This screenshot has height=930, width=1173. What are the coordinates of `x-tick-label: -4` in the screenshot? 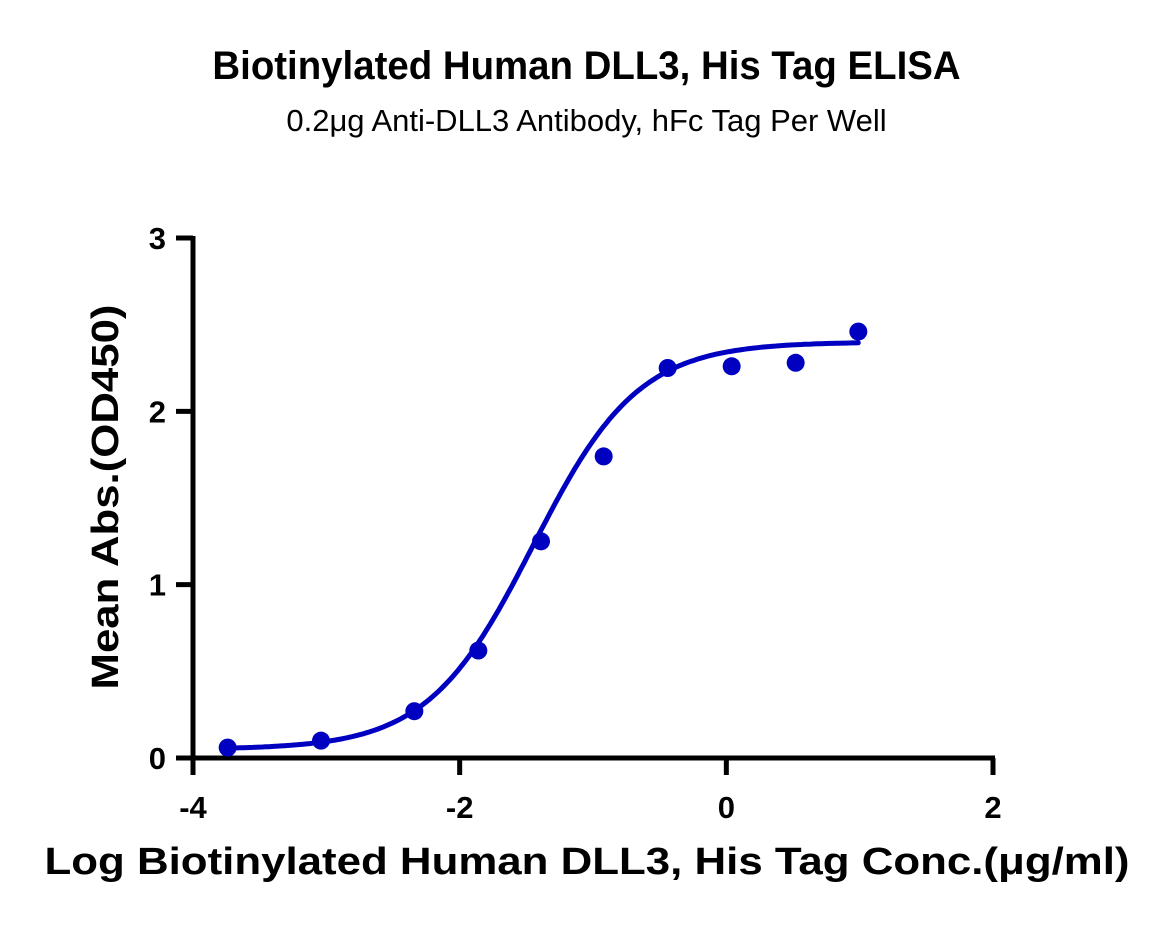 It's located at (193, 807).